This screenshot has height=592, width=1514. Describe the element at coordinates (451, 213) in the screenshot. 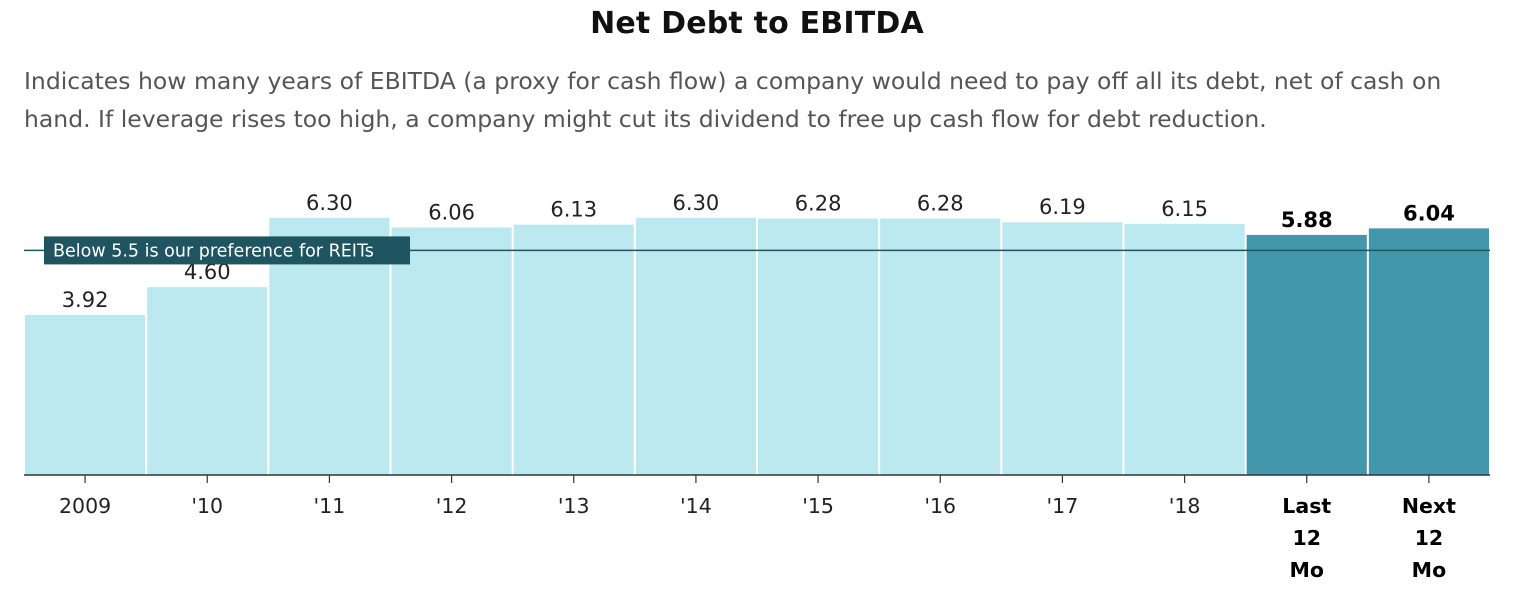

I see `bar-value-label: 6.06` at that location.